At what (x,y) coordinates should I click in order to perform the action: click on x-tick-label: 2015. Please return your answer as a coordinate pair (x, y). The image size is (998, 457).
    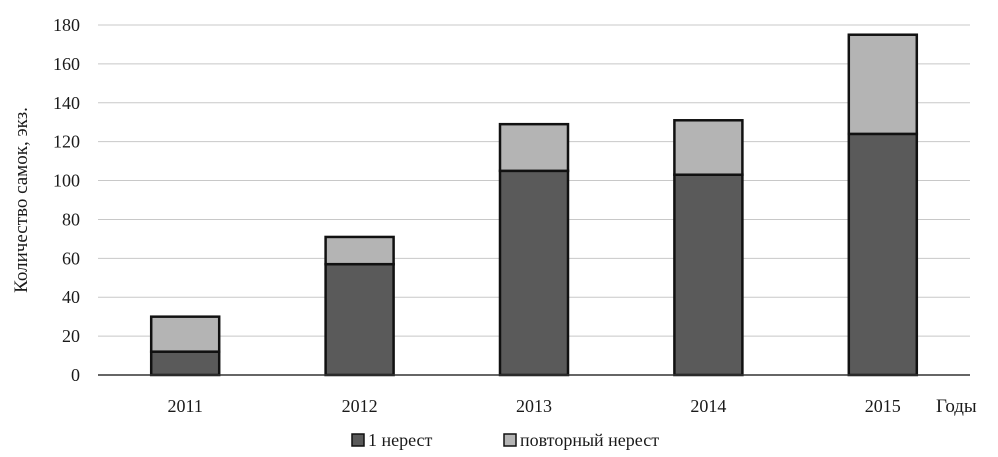
    Looking at the image, I should click on (883, 406).